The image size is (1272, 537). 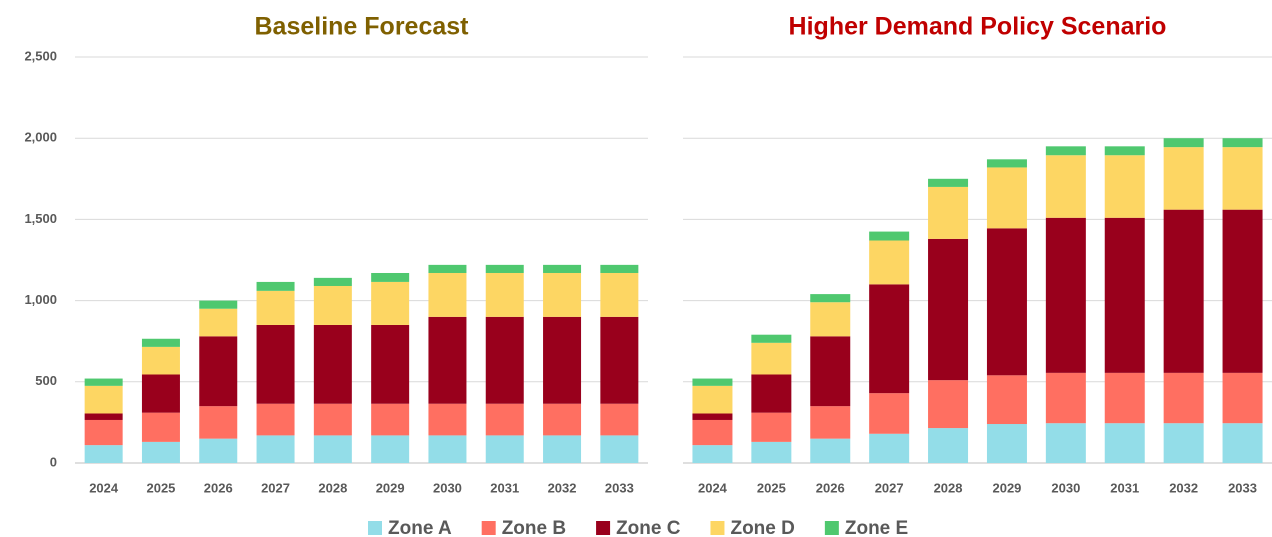 What do you see at coordinates (420, 527) in the screenshot?
I see `legend-label: Zone A` at bounding box center [420, 527].